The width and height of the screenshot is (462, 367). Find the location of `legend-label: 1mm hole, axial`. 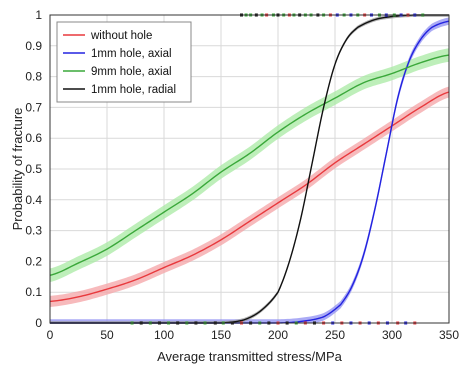

legend-label: 1mm hole, axial is located at coordinates (131, 54).